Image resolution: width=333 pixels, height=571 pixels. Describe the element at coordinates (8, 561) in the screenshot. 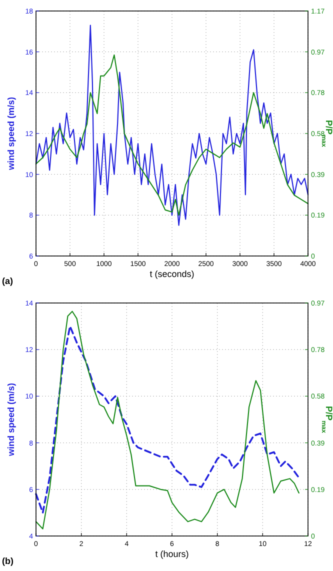

I see `text: (b)` at that location.